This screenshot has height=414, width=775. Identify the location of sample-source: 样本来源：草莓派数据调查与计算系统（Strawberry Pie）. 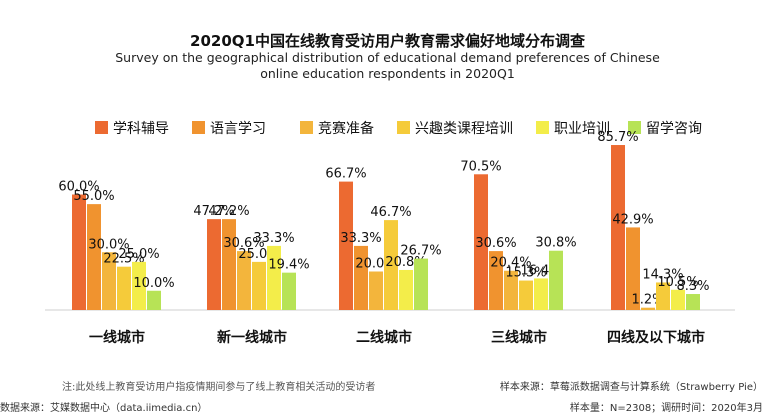
(631, 387).